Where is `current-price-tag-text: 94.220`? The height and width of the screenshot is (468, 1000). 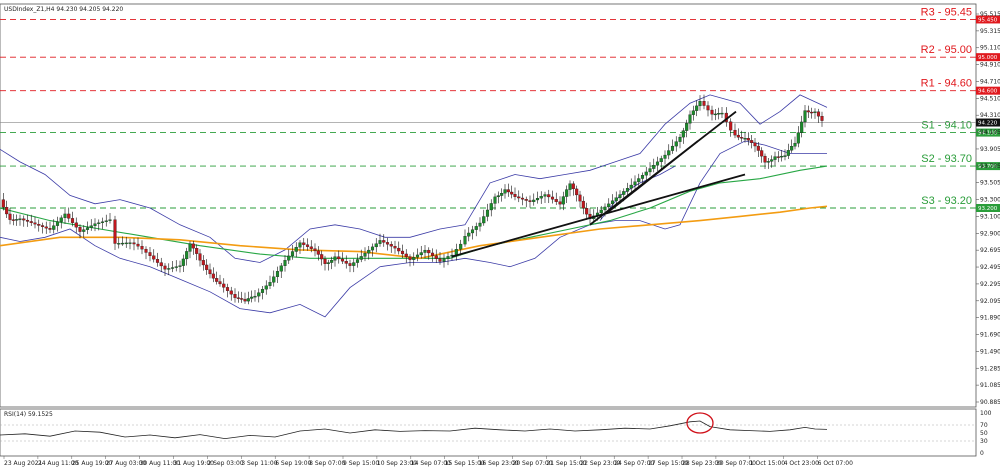
current-price-tag-text: 94.220 is located at coordinates (988, 124).